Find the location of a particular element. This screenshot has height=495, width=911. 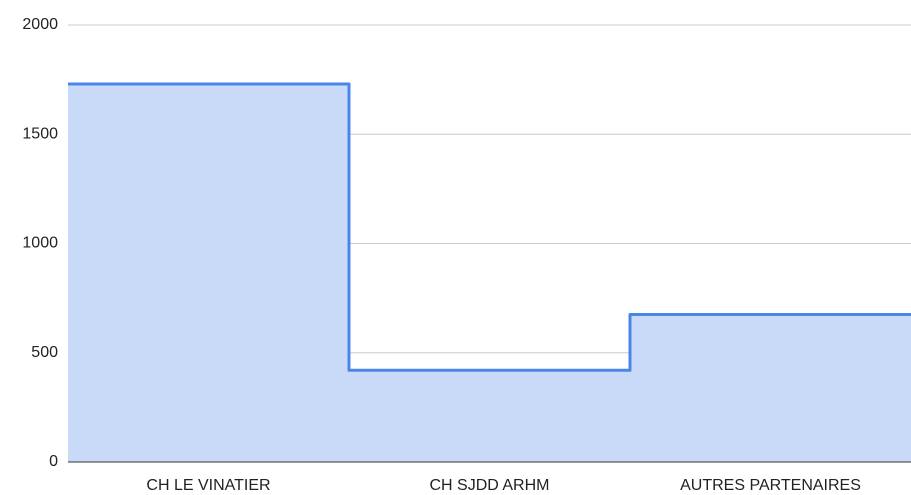

x-tick-label: CH LE VINATIER is located at coordinates (208, 485).